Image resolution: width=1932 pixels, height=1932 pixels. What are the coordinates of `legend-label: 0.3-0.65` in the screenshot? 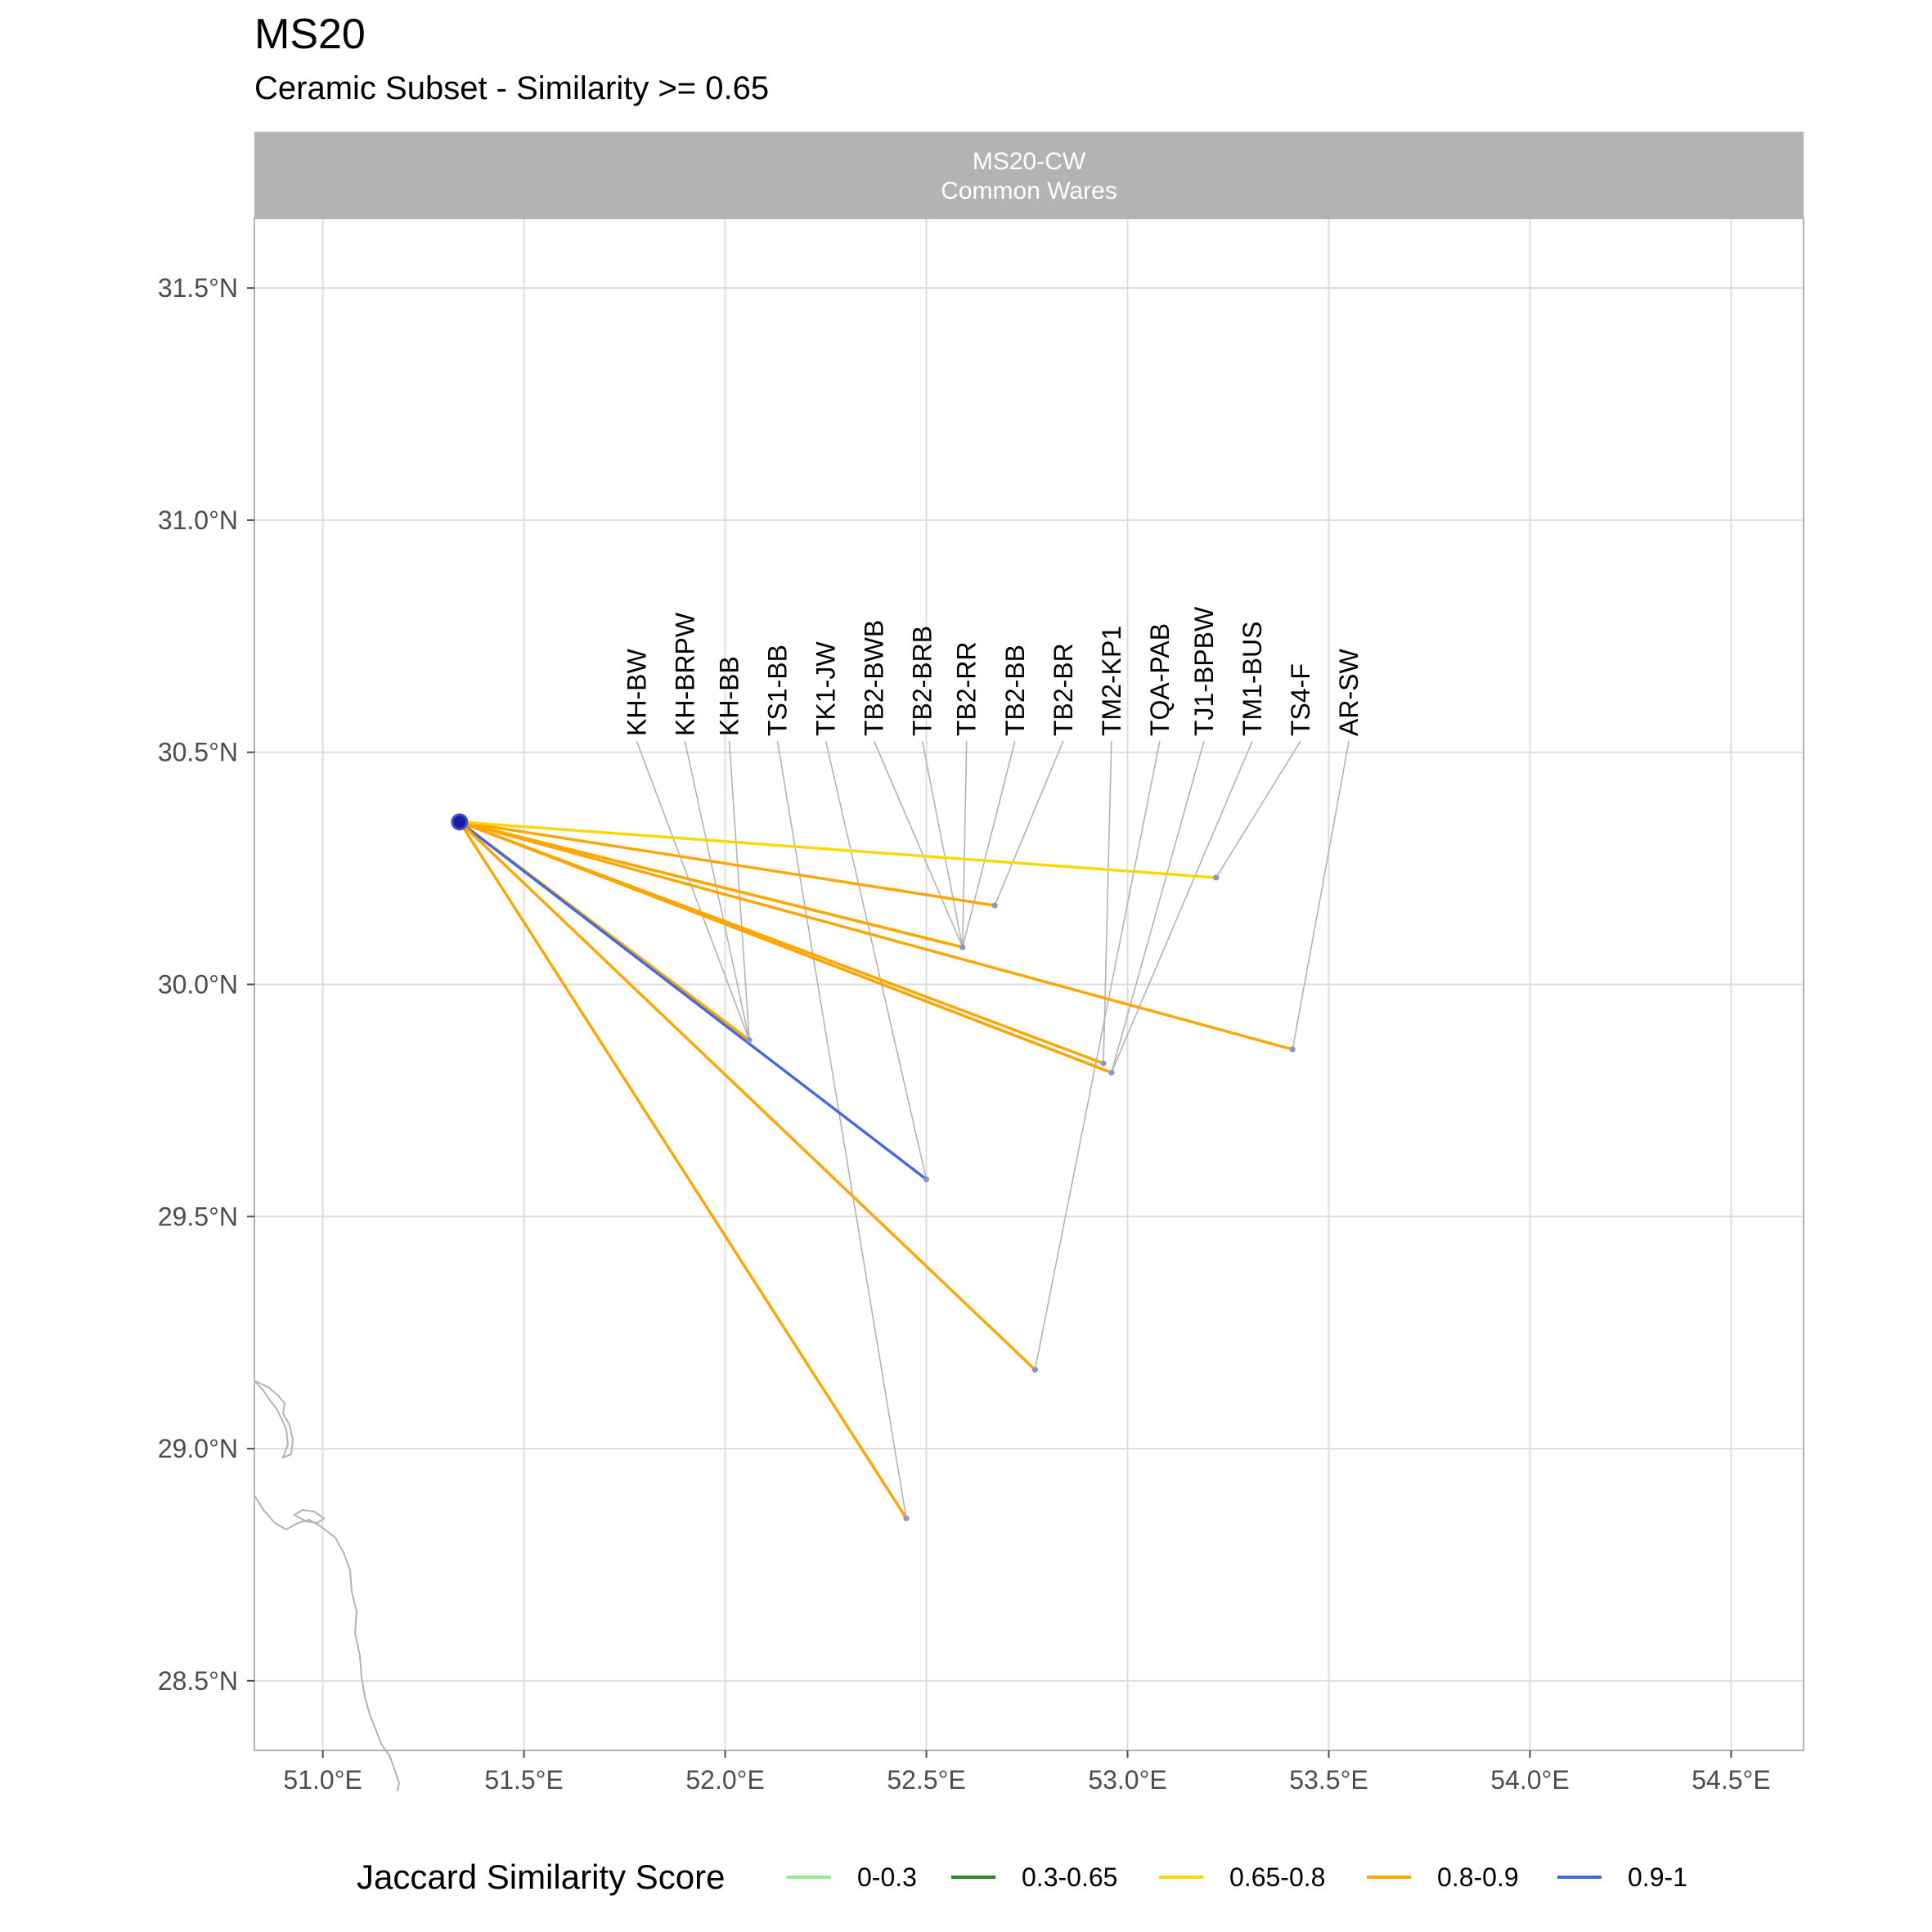 It's located at (1070, 1877).